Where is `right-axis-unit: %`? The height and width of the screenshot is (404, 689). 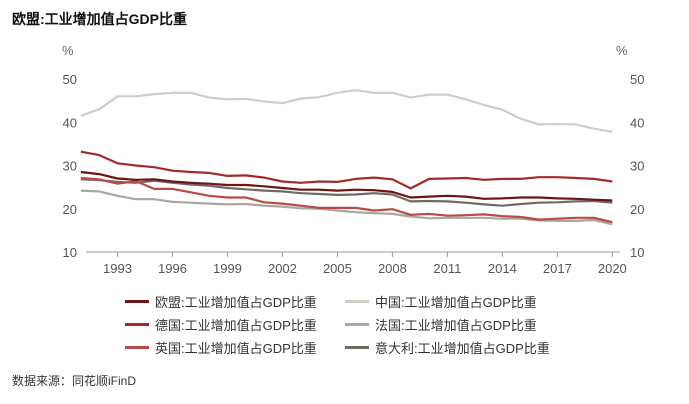
right-axis-unit: % is located at coordinates (622, 50).